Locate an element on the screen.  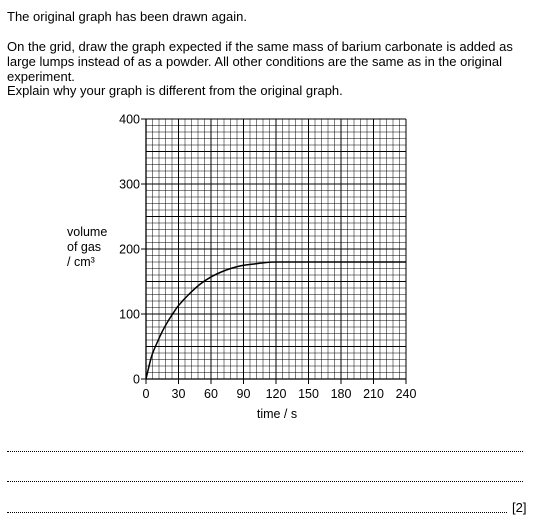
x-tick-label: 0 is located at coordinates (146, 394).